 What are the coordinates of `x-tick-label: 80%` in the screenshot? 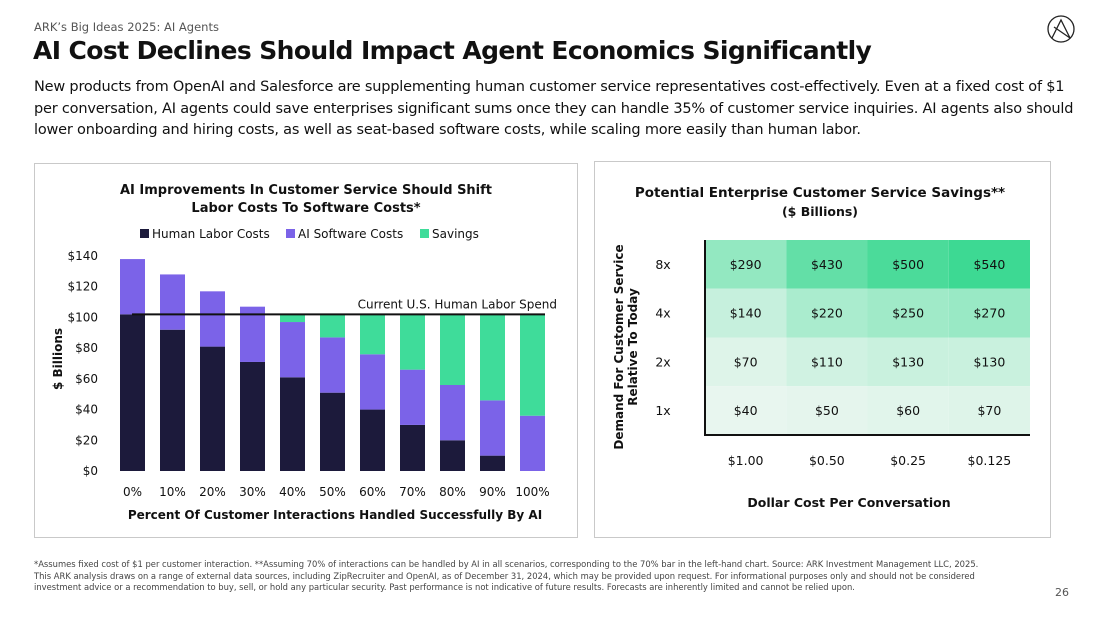 It's located at (452, 492).